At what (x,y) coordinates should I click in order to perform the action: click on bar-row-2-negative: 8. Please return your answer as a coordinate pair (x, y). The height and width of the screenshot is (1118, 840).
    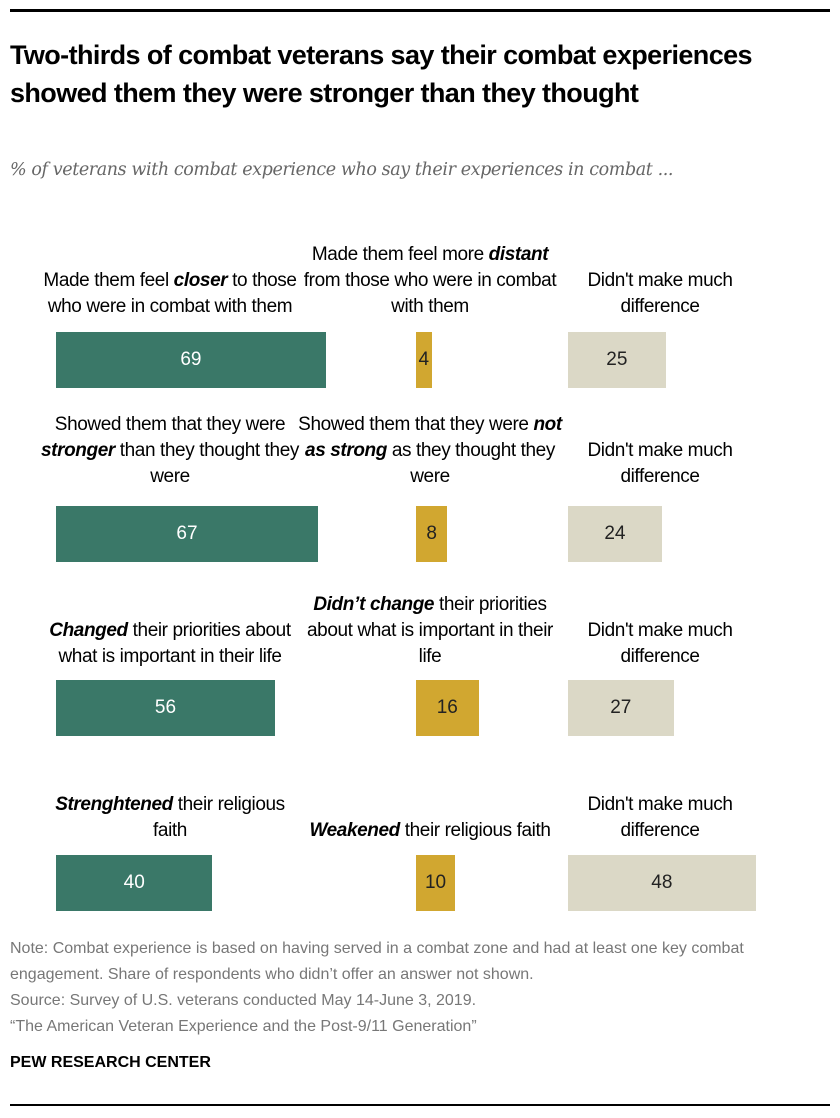
    Looking at the image, I should click on (432, 534).